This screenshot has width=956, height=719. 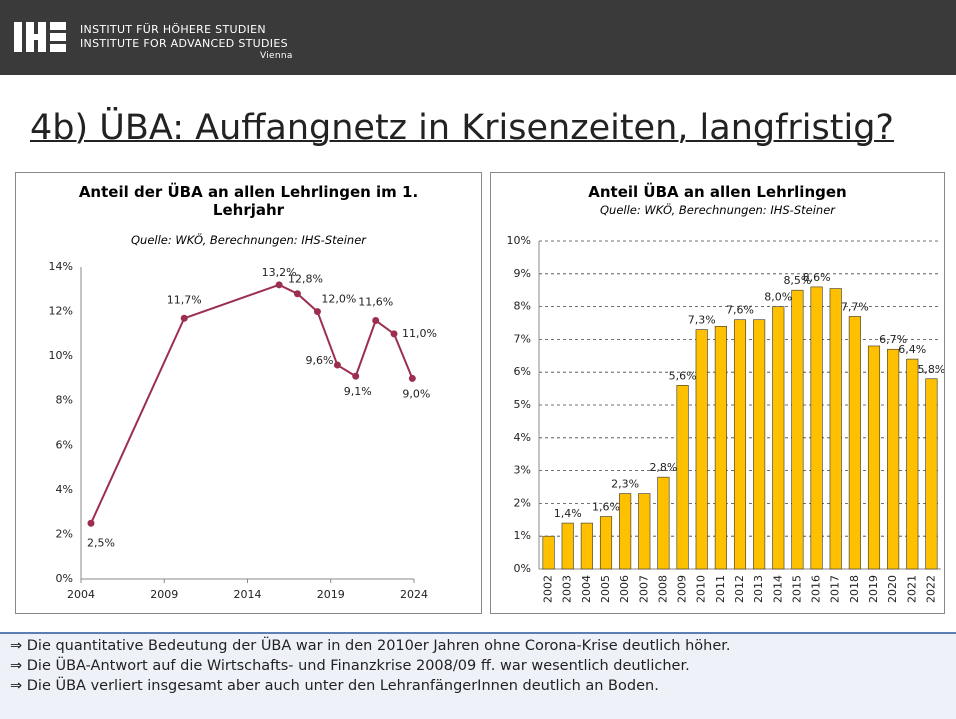 What do you see at coordinates (184, 43) in the screenshot?
I see `header-line: INSTITUTE FOR ADVANCED STUDIES` at bounding box center [184, 43].